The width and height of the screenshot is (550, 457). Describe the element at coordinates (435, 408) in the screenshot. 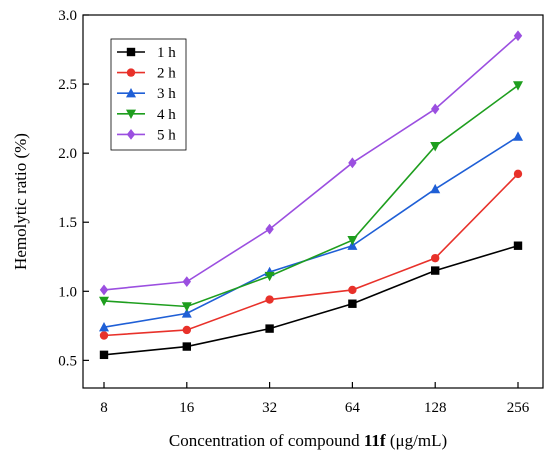

I see `x-tick-label: 128` at that location.